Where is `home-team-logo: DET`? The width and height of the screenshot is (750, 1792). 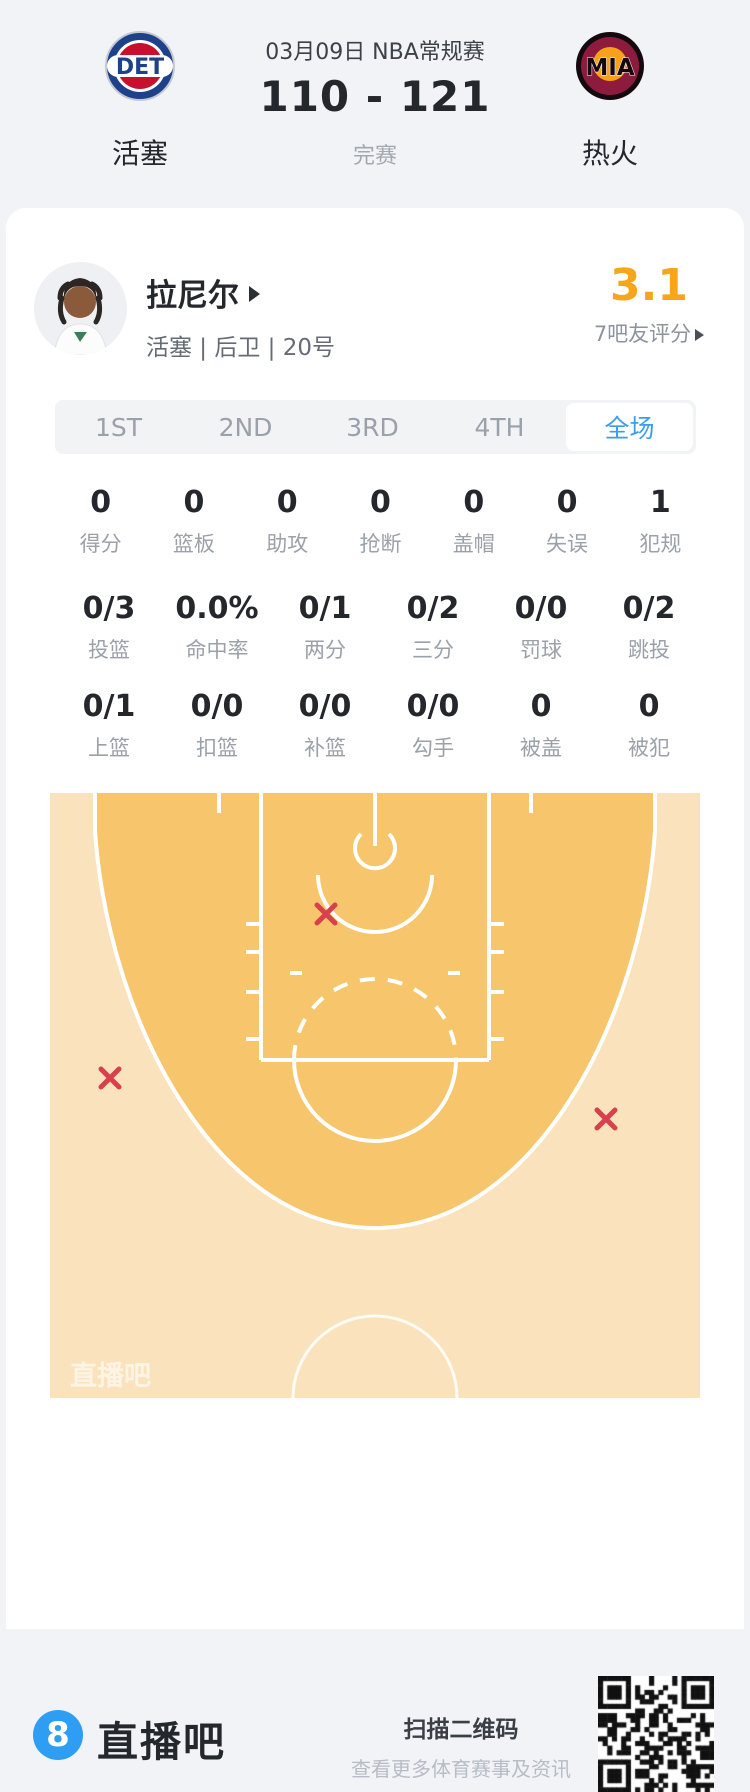 home-team-logo: DET is located at coordinates (140, 66).